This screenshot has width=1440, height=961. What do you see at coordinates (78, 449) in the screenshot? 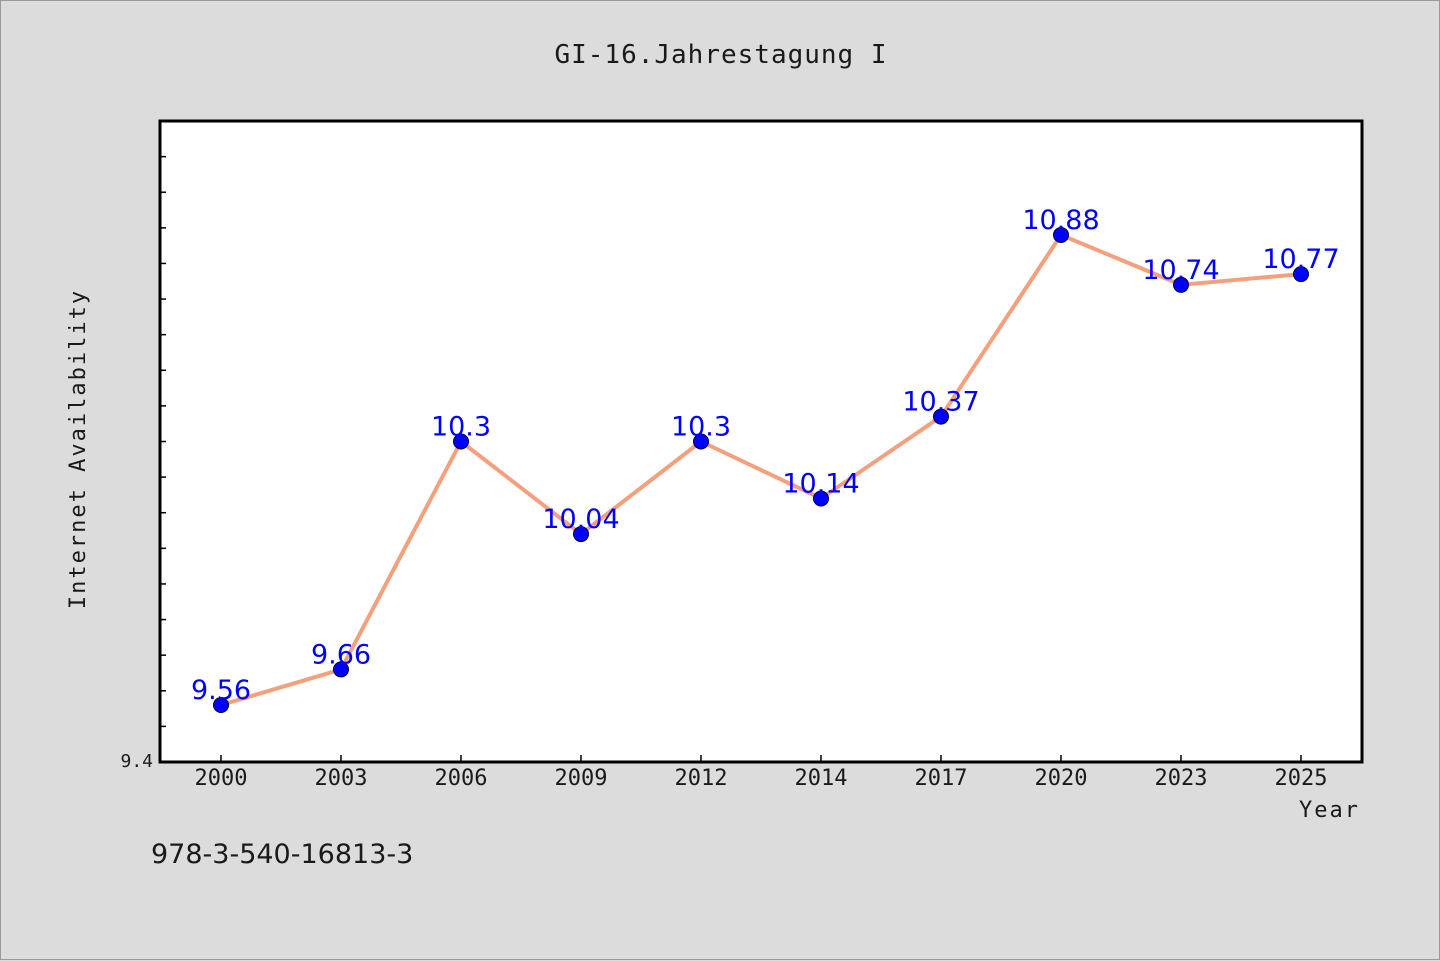
I see `y-axis-label: Internet Availability` at bounding box center [78, 449].